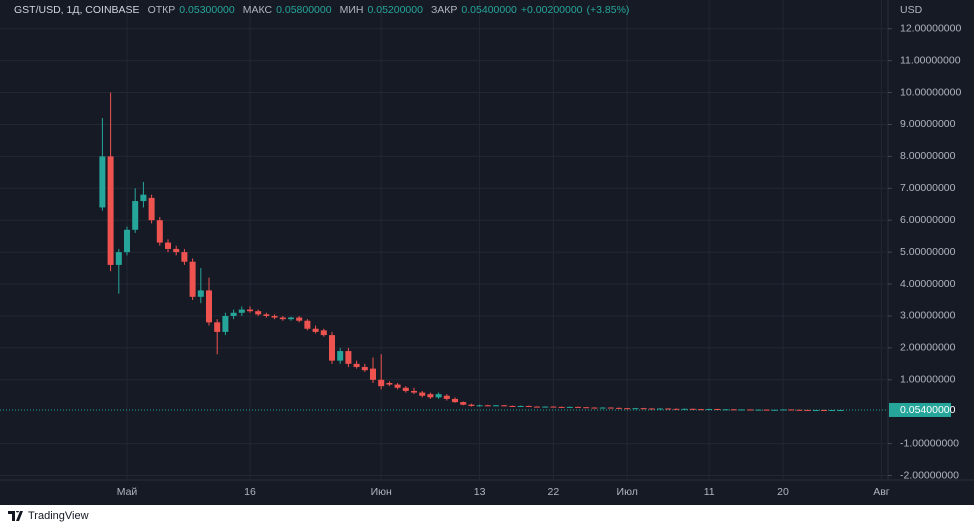  Describe the element at coordinates (257, 10) in the screenshot. I see `legend-key: МАКС` at that location.